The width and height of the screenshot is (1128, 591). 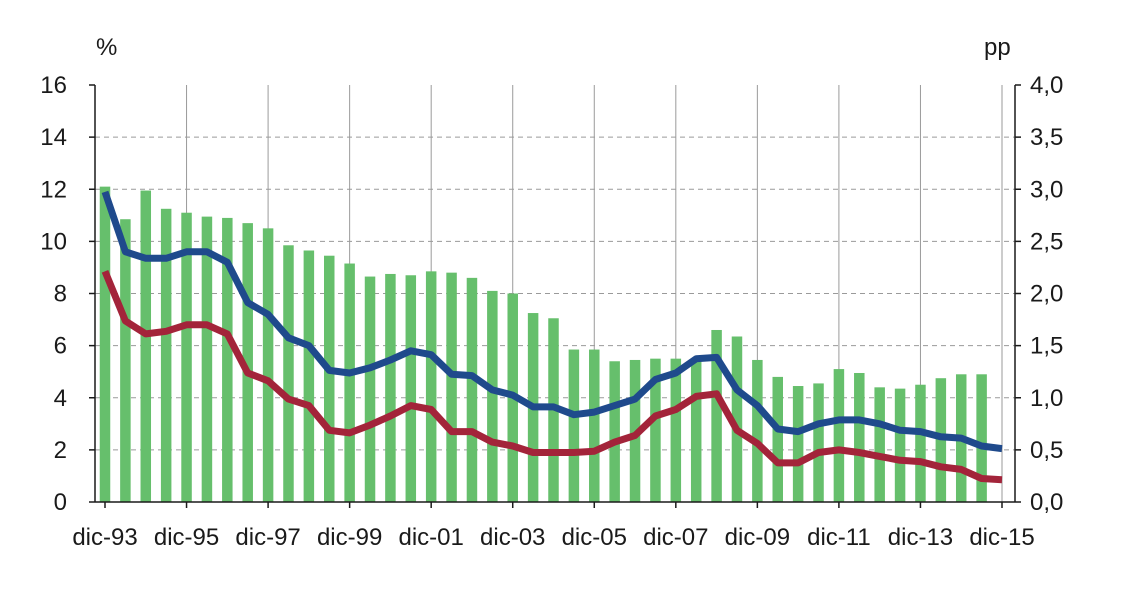 I want to click on x-tick-label: dic-95, so click(x=186, y=537).